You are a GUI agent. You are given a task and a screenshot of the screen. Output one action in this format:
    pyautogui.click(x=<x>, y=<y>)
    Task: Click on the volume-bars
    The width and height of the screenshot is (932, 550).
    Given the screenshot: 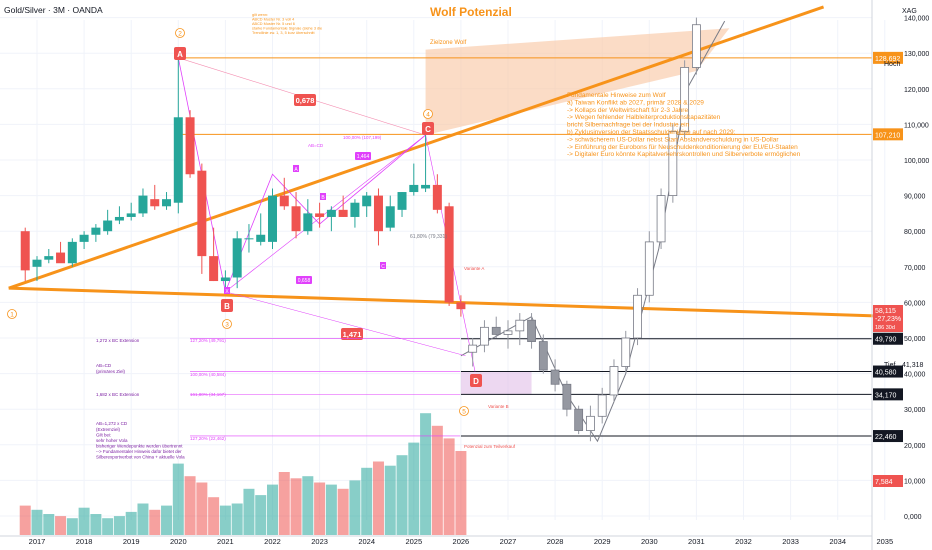 What is the action you would take?
    pyautogui.click(x=243, y=474)
    